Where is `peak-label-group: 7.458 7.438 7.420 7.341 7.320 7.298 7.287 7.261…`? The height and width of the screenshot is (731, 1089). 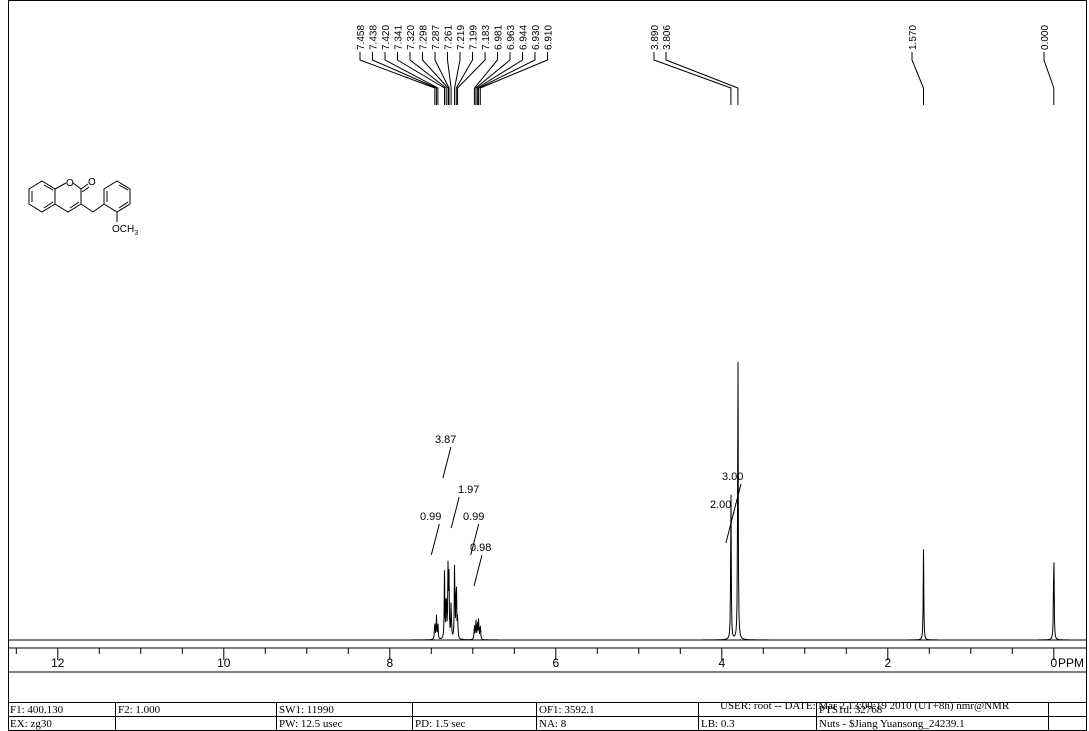
peak-label-group: 7.458 7.438 7.420 7.341 7.320 7.298 7.287 7.261… is located at coordinates (703, 37).